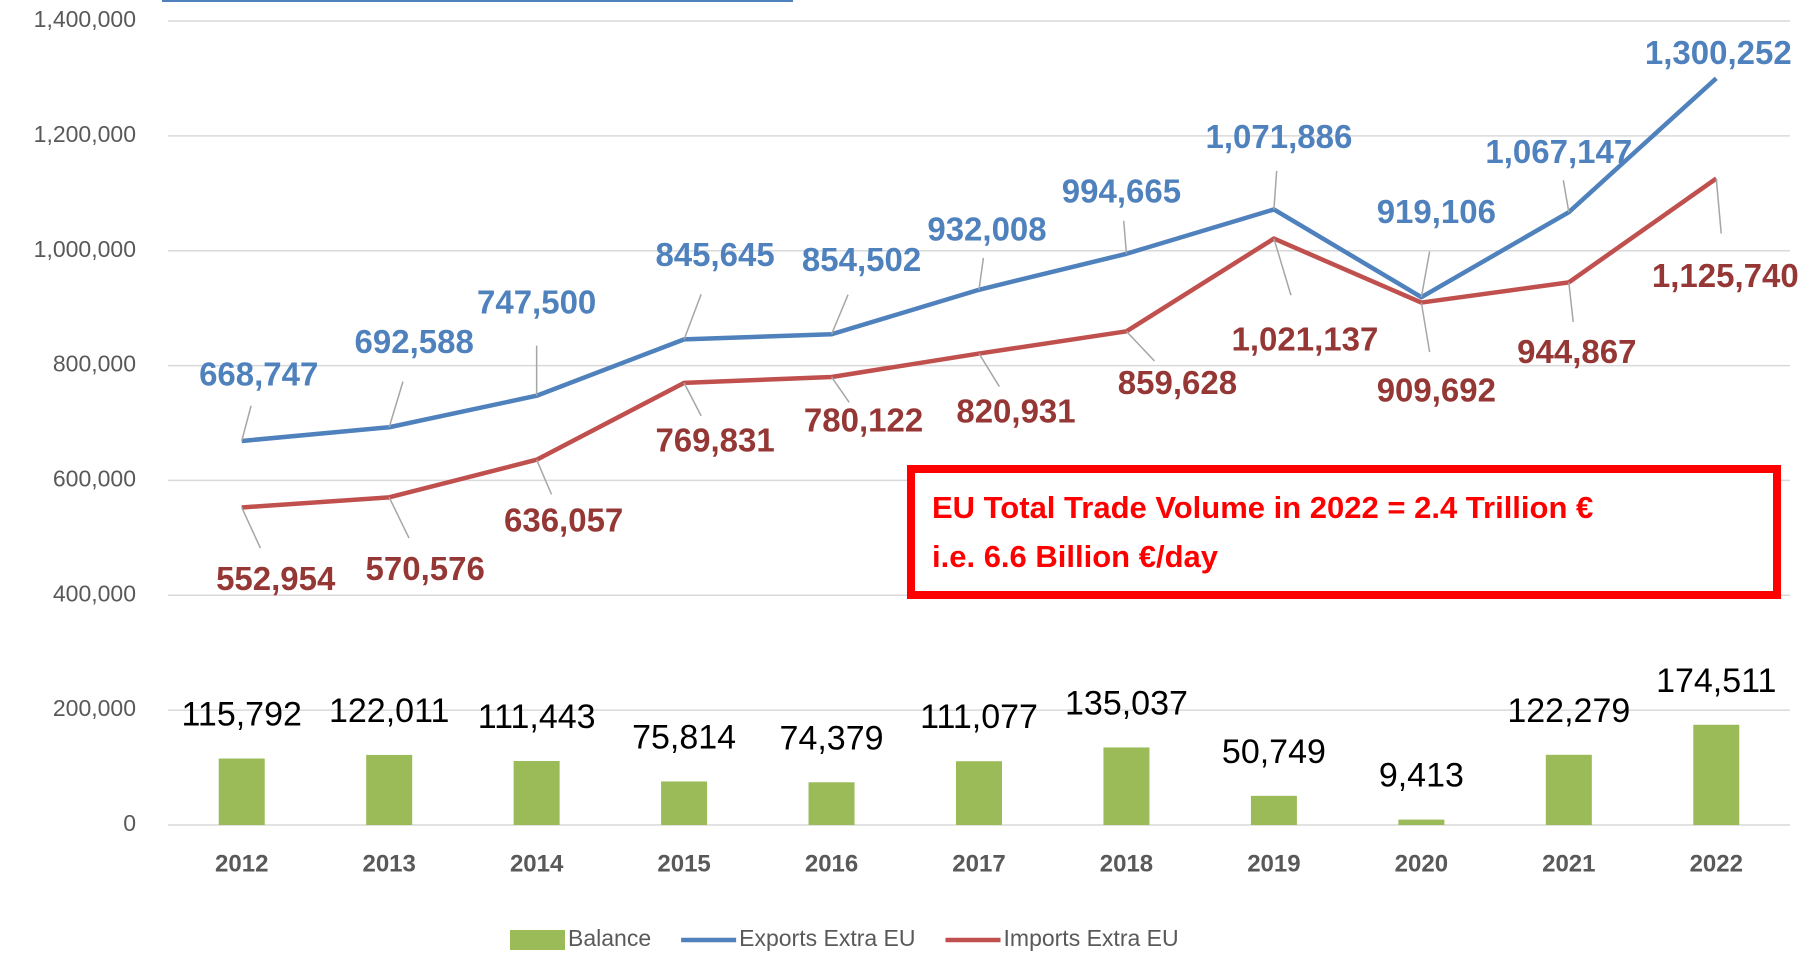  What do you see at coordinates (1576, 351) in the screenshot?
I see `line-value-label: 944,867` at bounding box center [1576, 351].